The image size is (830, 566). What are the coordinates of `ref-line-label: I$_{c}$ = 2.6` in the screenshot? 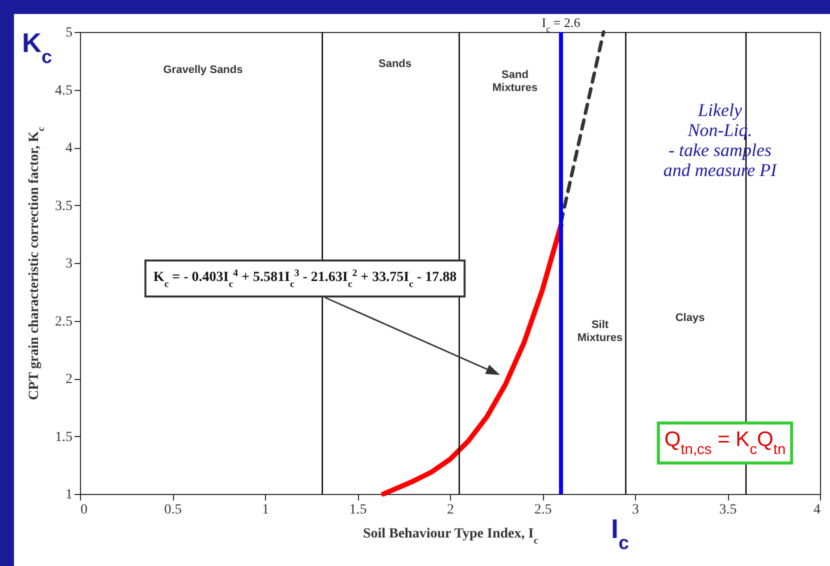 It's located at (561, 24).